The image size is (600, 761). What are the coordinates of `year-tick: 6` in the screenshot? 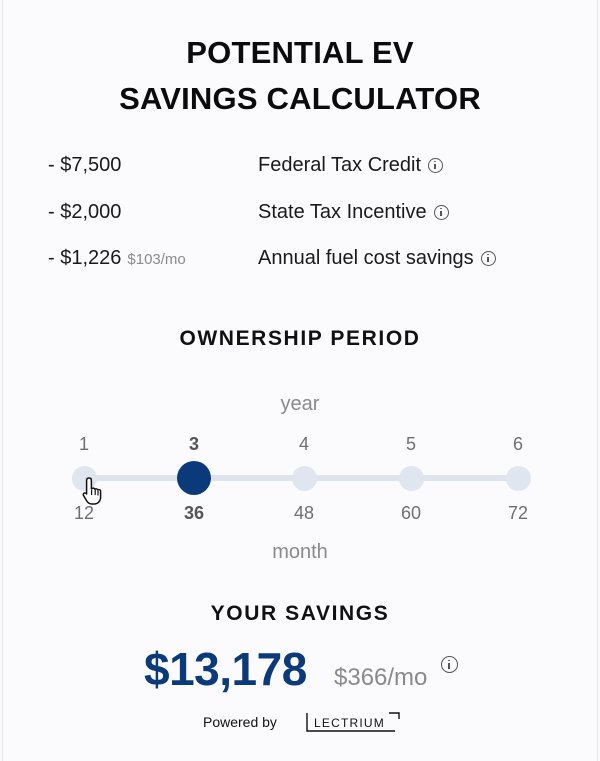 It's located at (517, 444).